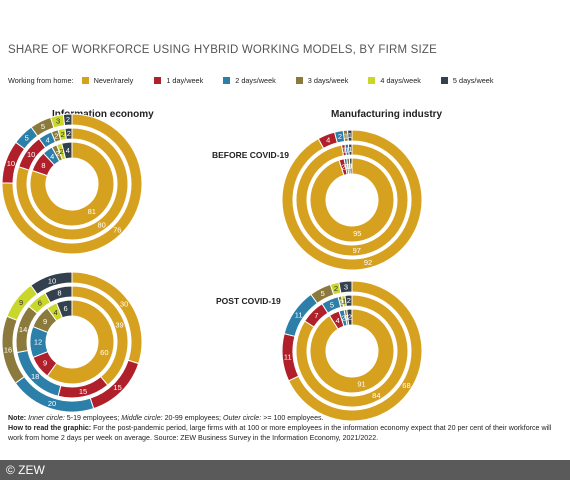 The height and width of the screenshot is (480, 570). I want to click on legend-label: 4 days/week, so click(400, 80).